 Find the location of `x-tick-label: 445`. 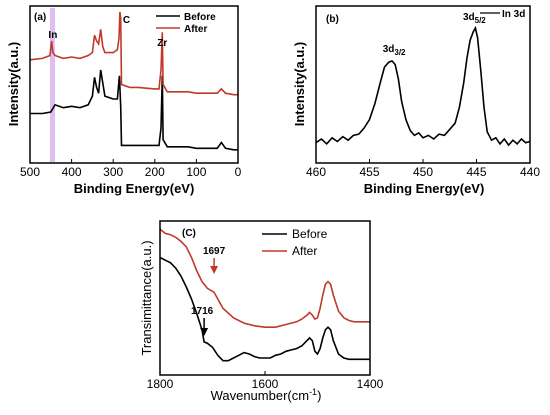

x-tick-label: 445 is located at coordinates (476, 172).